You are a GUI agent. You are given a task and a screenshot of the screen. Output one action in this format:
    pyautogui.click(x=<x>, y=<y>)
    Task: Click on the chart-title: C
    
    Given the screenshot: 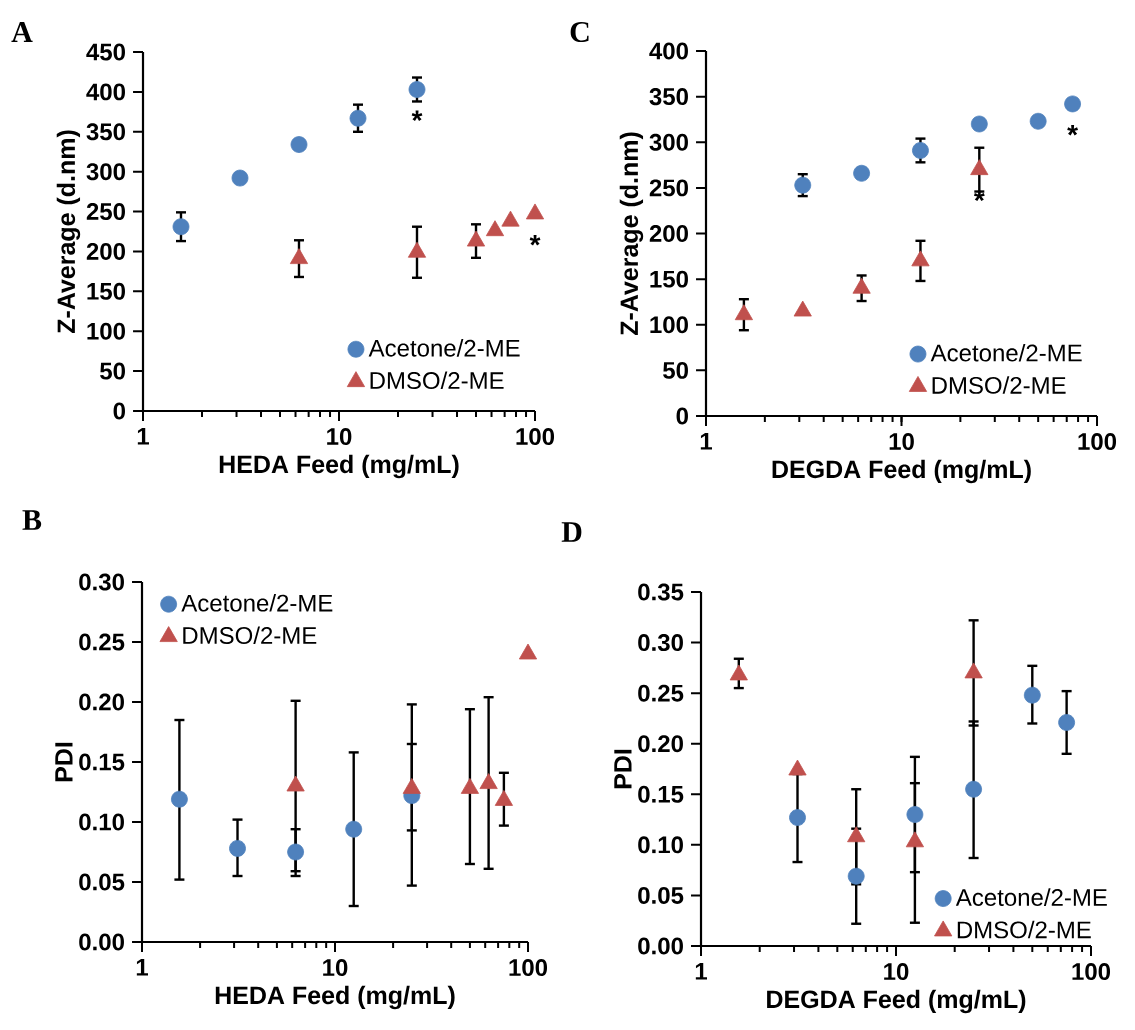 What is the action you would take?
    pyautogui.click(x=579, y=32)
    